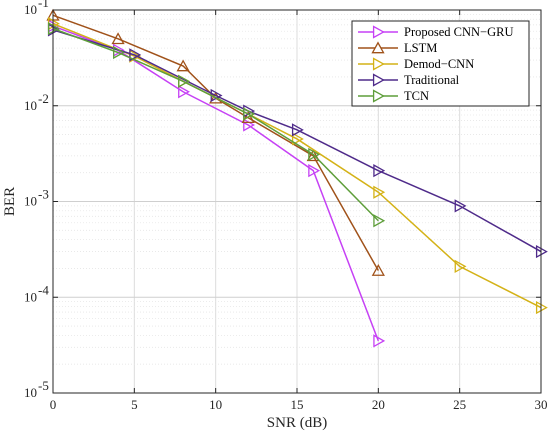  Describe the element at coordinates (420, 48) in the screenshot. I see `legend-entry: LSTM` at that location.